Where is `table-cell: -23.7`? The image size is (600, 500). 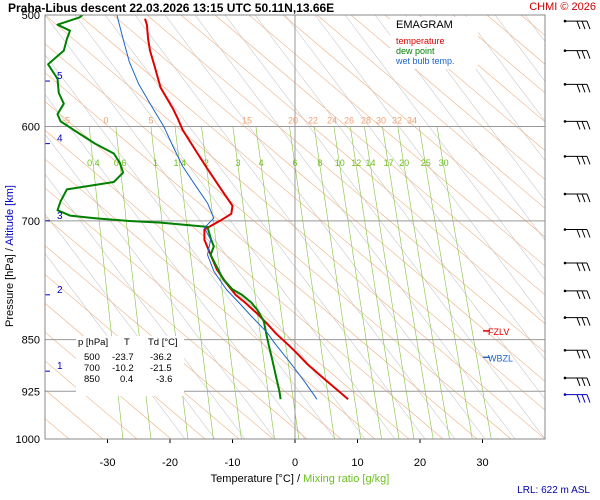
table-cell: -23.7 is located at coordinates (123, 357).